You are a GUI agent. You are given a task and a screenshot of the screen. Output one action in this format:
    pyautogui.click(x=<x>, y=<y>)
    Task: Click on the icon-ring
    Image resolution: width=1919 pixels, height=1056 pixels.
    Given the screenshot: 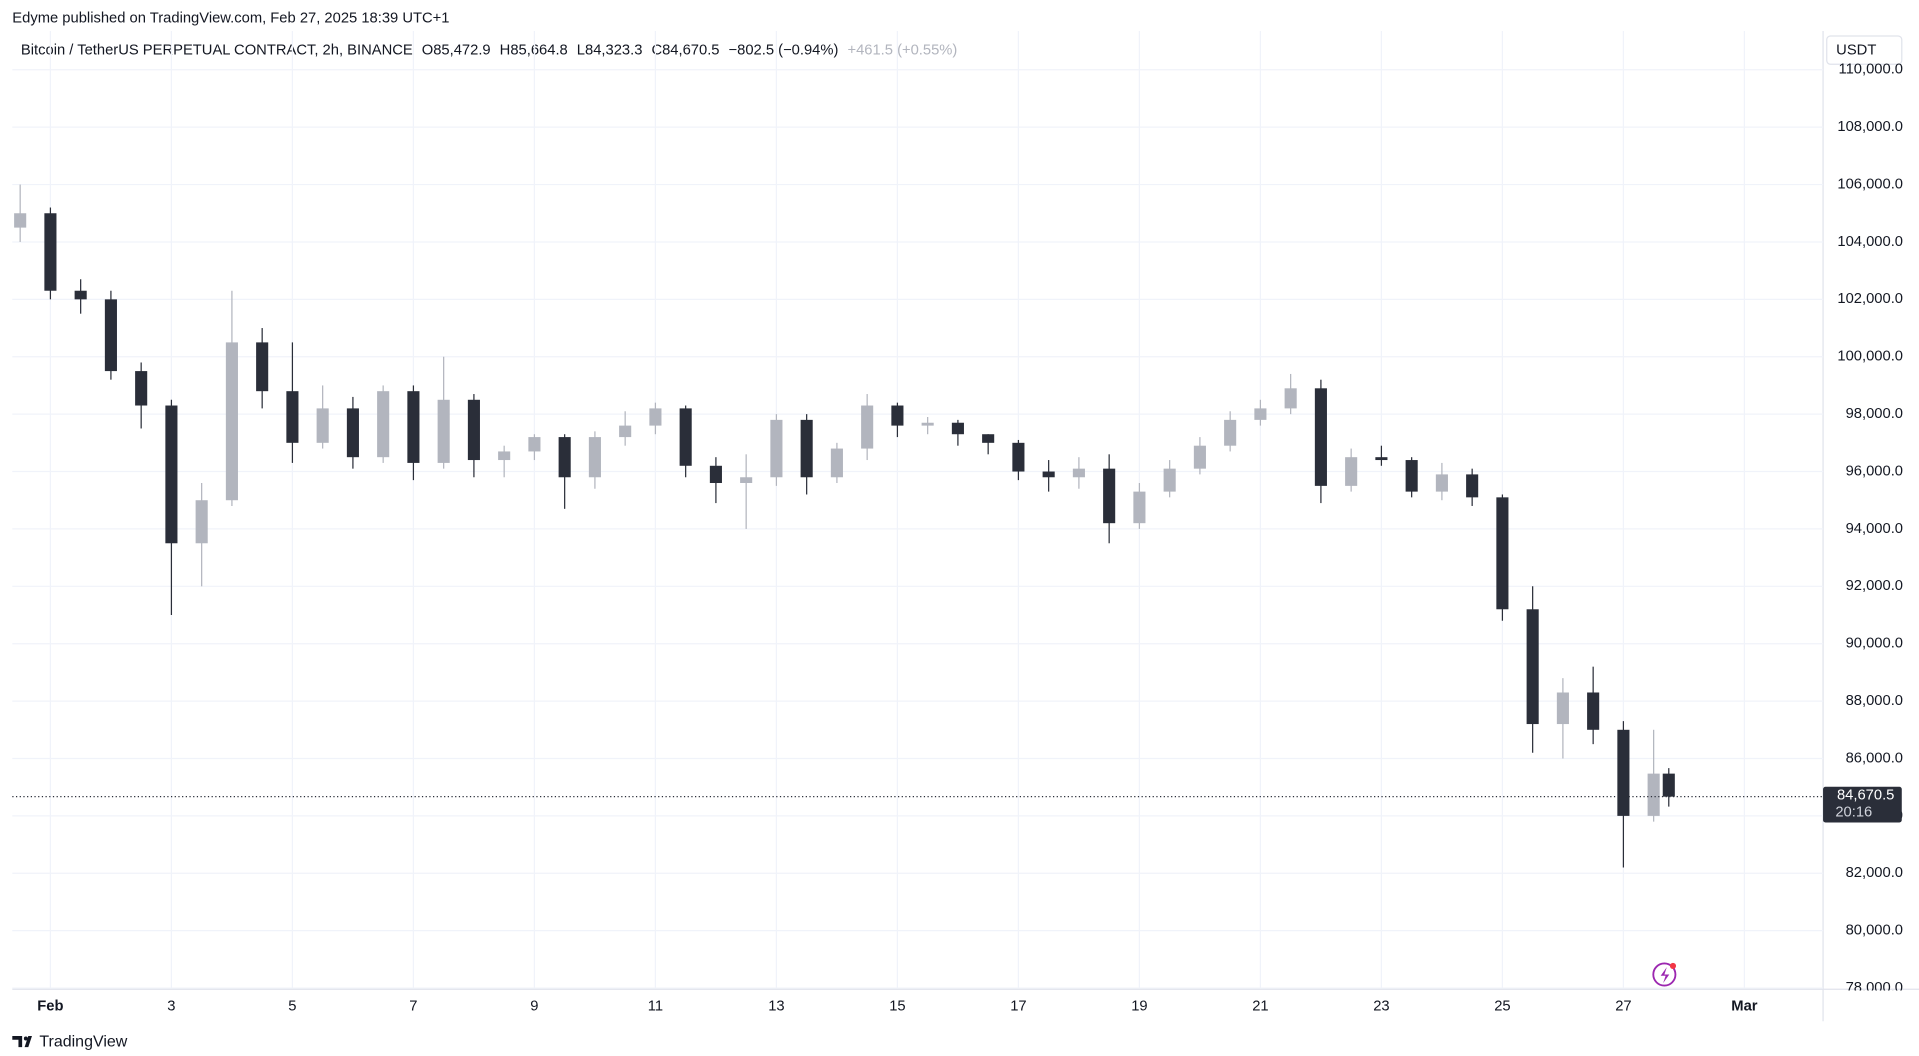 What is the action you would take?
    pyautogui.click(x=1664, y=974)
    